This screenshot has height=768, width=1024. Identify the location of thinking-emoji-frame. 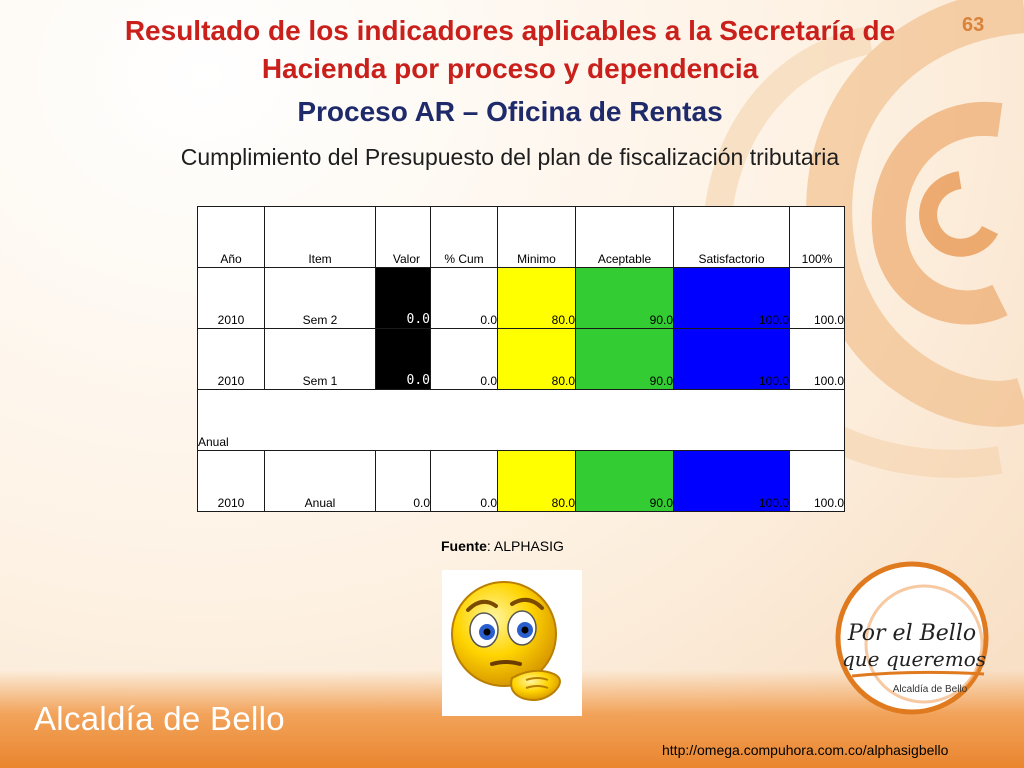
(512, 643).